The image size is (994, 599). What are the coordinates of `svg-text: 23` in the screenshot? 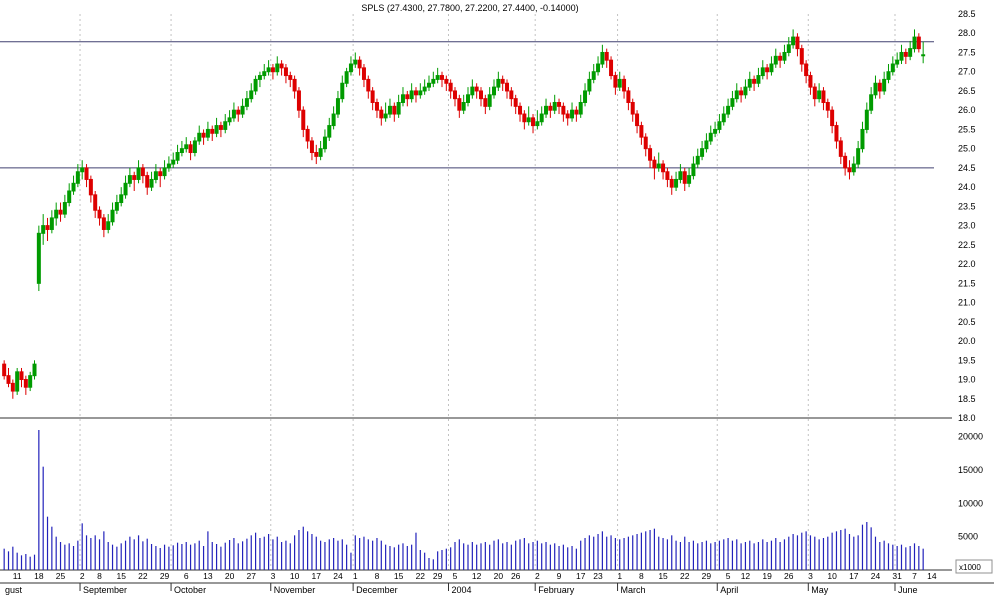 It's located at (598, 576).